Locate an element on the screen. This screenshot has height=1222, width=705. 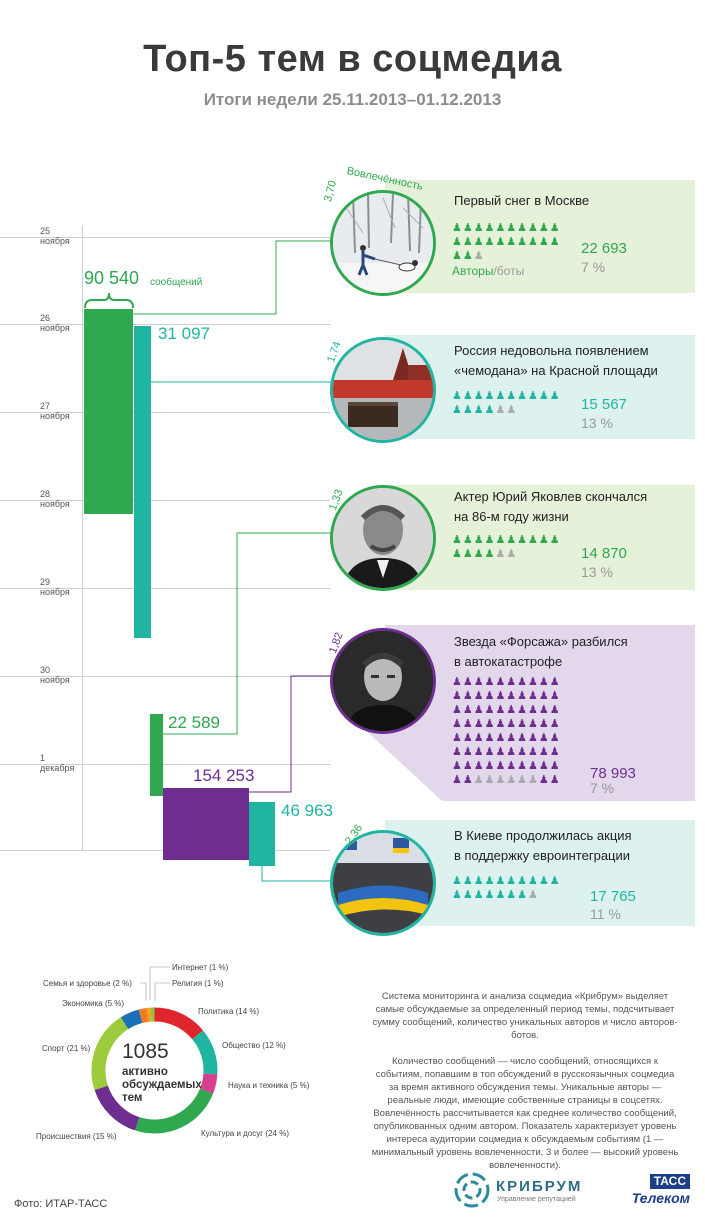
donut-legend-label: Спорт (21 %) is located at coordinates (66, 1048).